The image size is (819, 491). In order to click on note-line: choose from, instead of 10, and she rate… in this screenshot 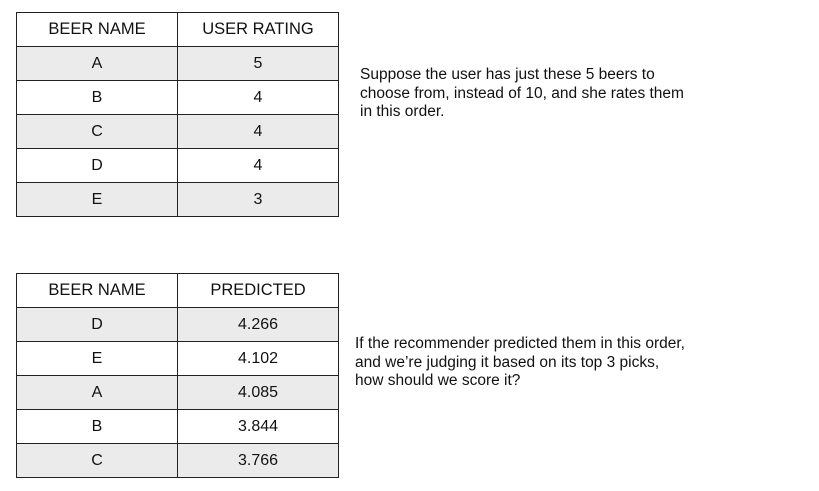, I will do `click(522, 93)`.